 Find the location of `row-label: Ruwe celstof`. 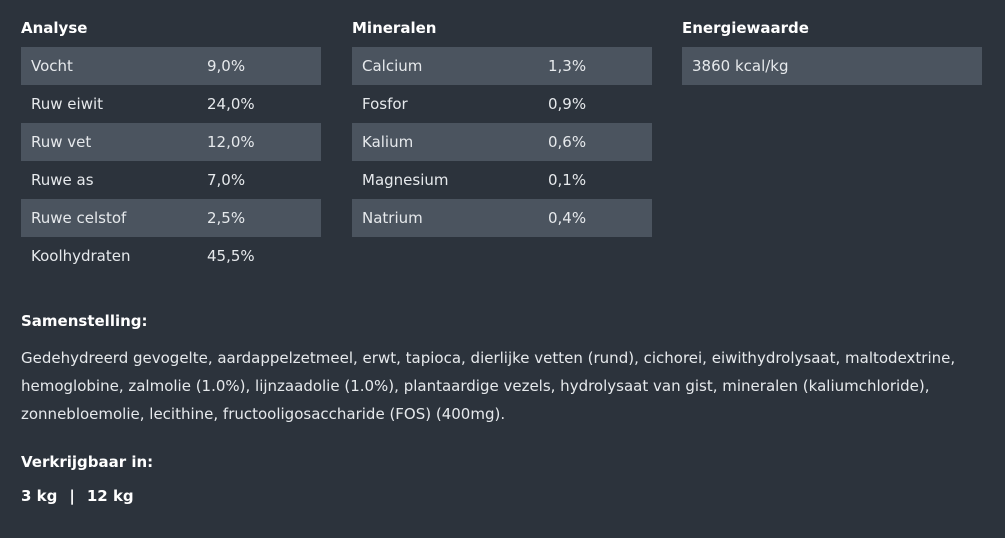

row-label: Ruwe celstof is located at coordinates (79, 218).